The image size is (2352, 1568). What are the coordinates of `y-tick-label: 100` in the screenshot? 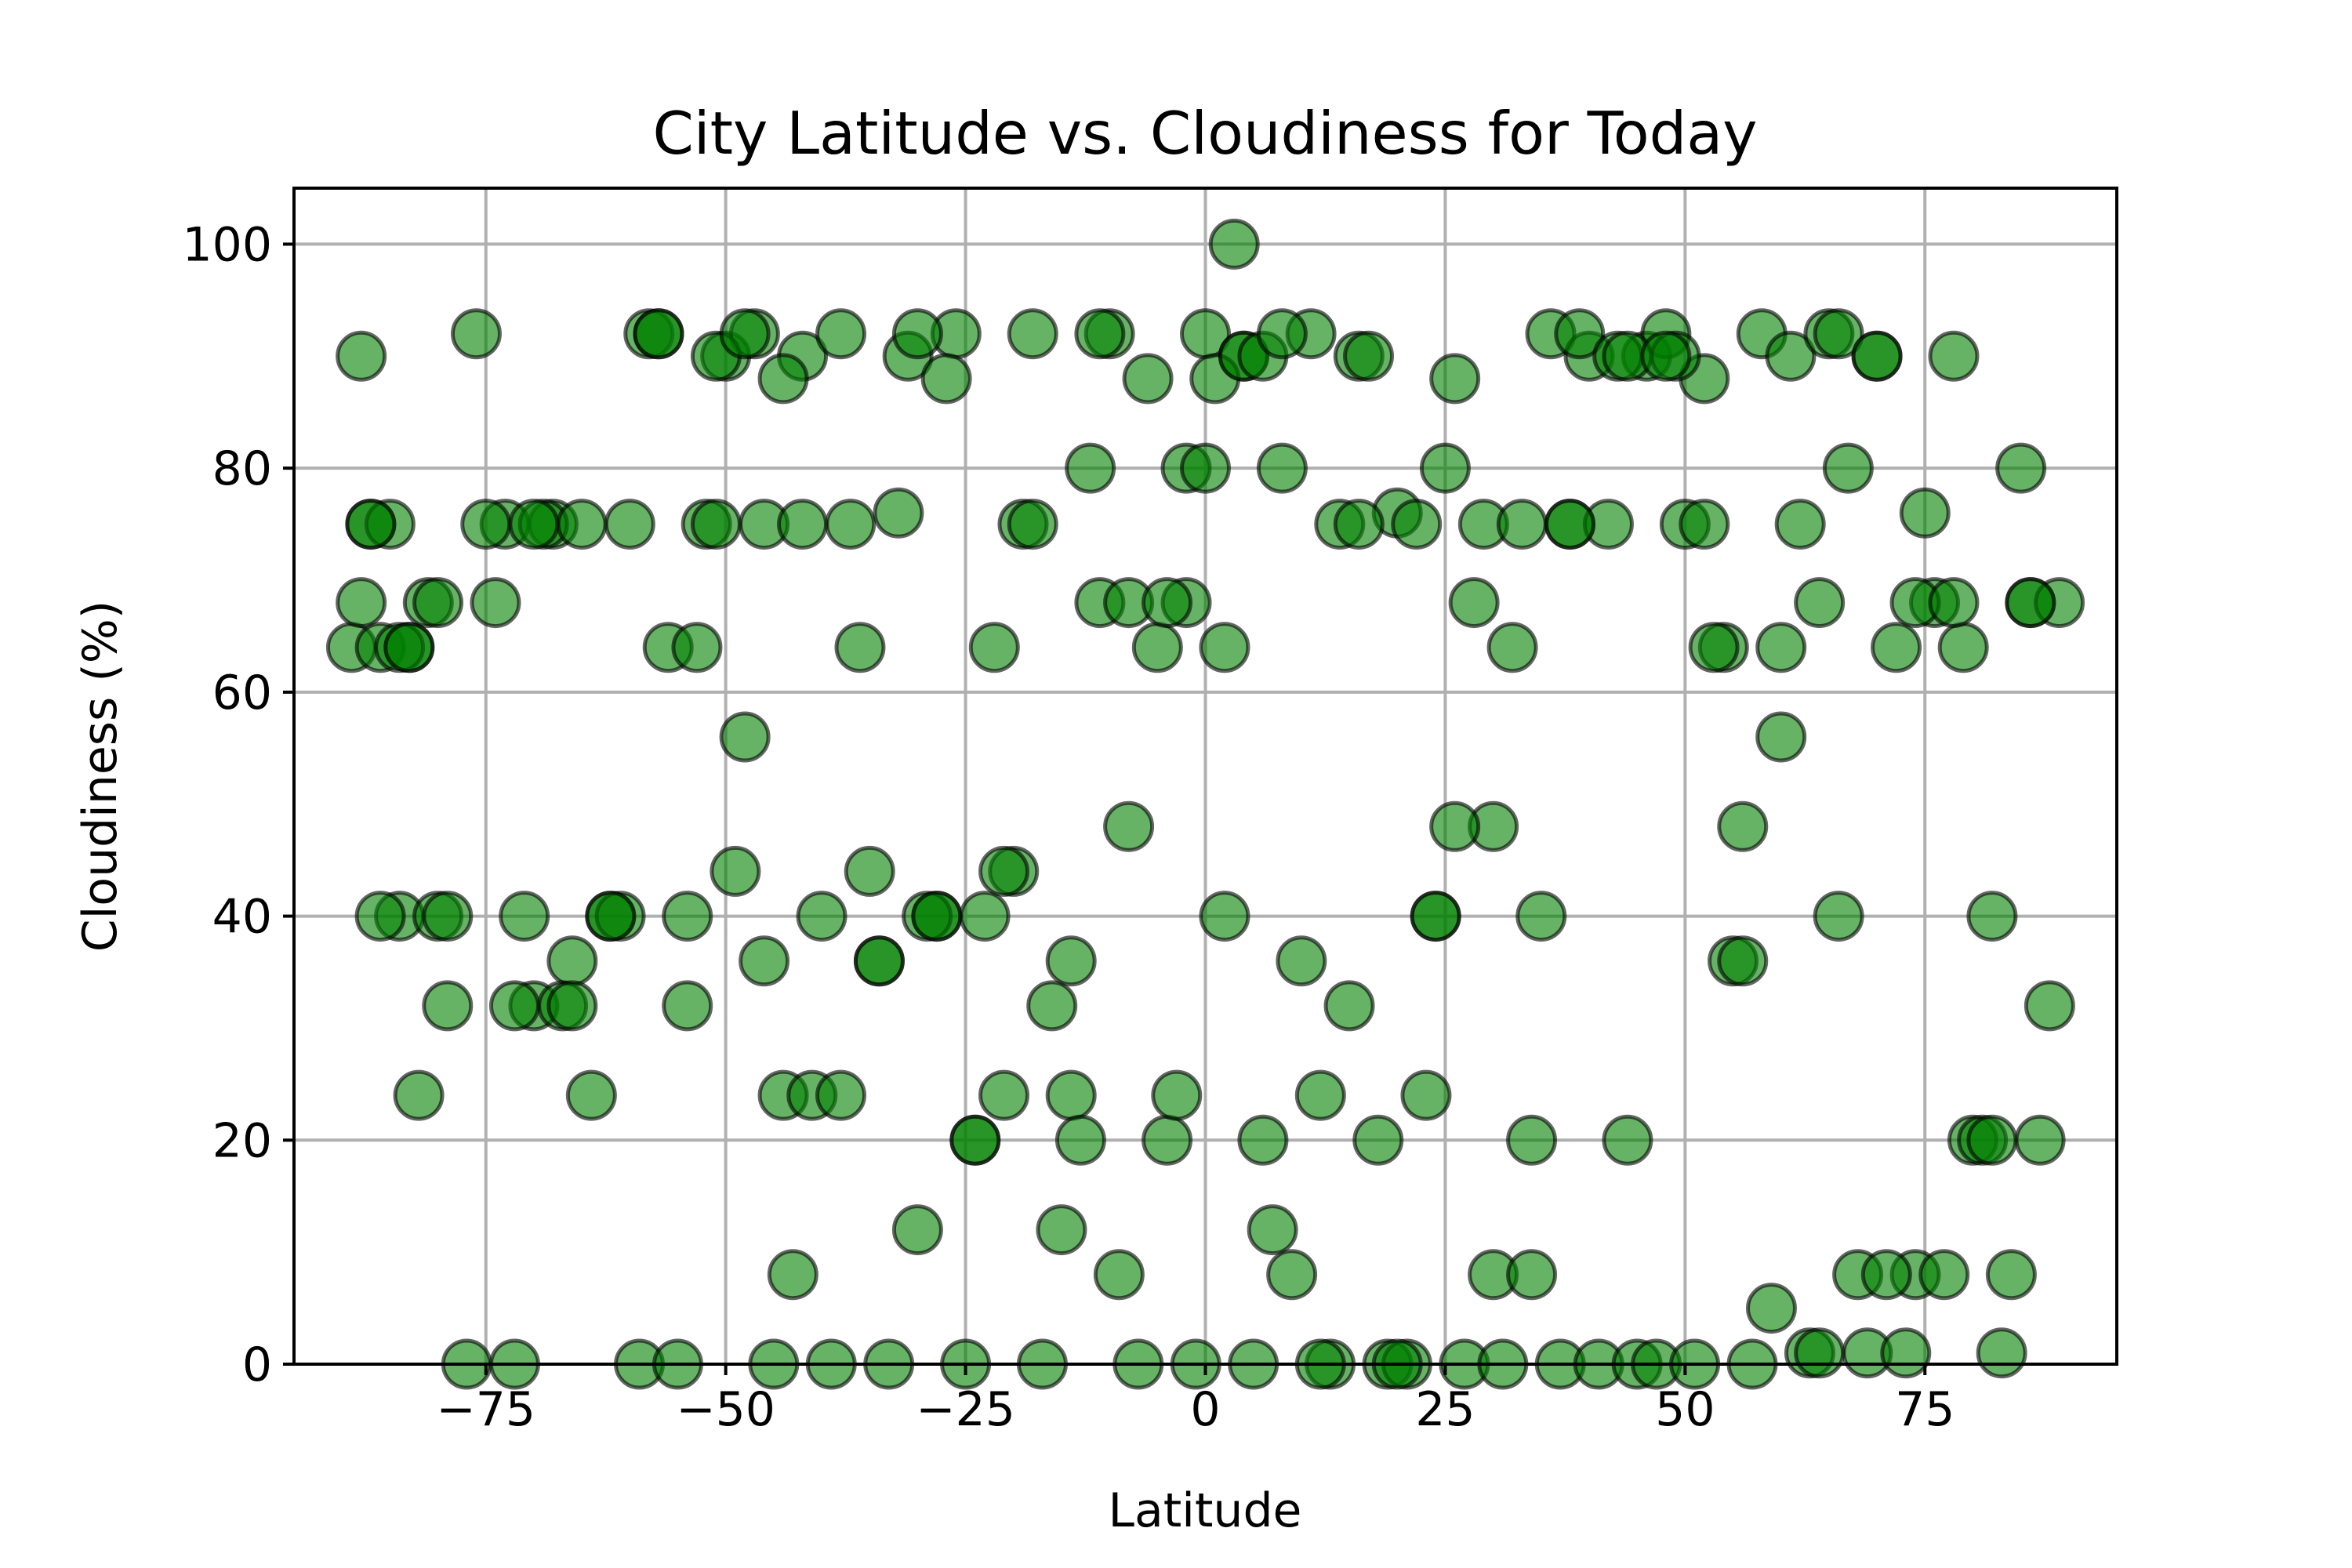 It's located at (227, 244).